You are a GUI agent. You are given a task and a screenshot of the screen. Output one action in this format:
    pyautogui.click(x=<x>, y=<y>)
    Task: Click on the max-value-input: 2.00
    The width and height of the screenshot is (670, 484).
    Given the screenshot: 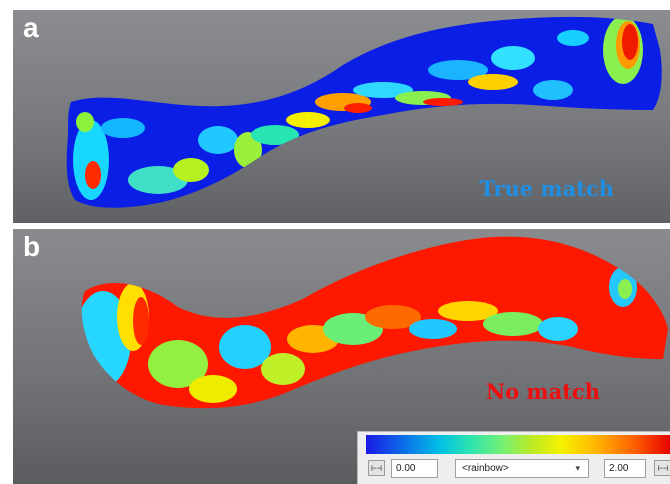 What is the action you would take?
    pyautogui.click(x=625, y=468)
    